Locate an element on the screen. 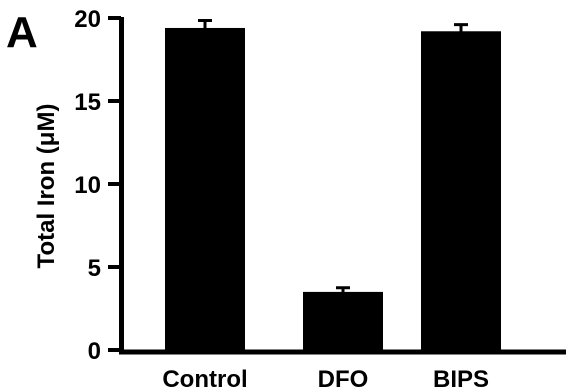 Image resolution: width=566 pixels, height=391 pixels. y-tick-label: 10 is located at coordinates (87, 185).